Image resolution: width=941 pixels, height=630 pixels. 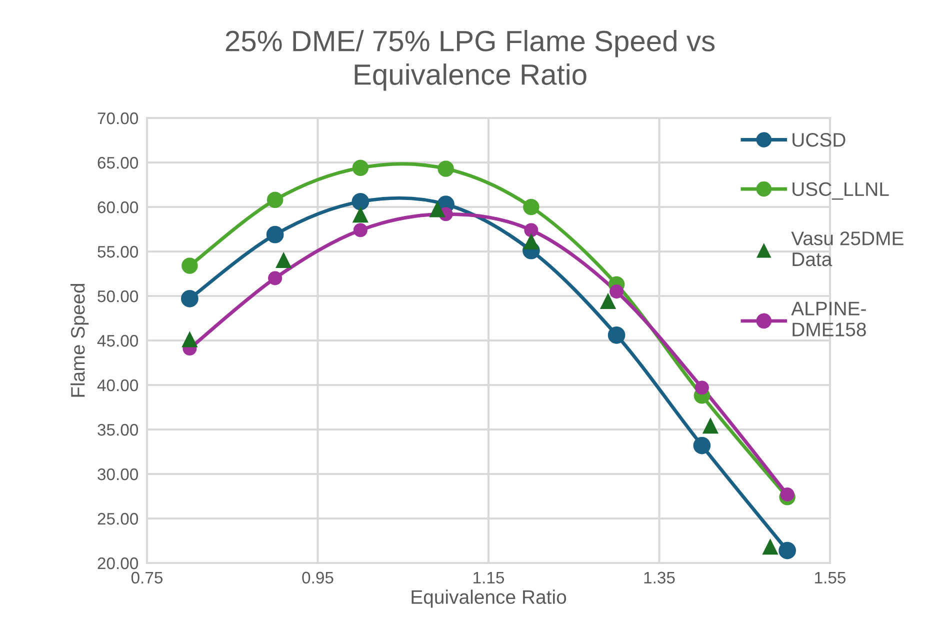 I want to click on y-axis-title: Flame Speed, so click(x=79, y=340).